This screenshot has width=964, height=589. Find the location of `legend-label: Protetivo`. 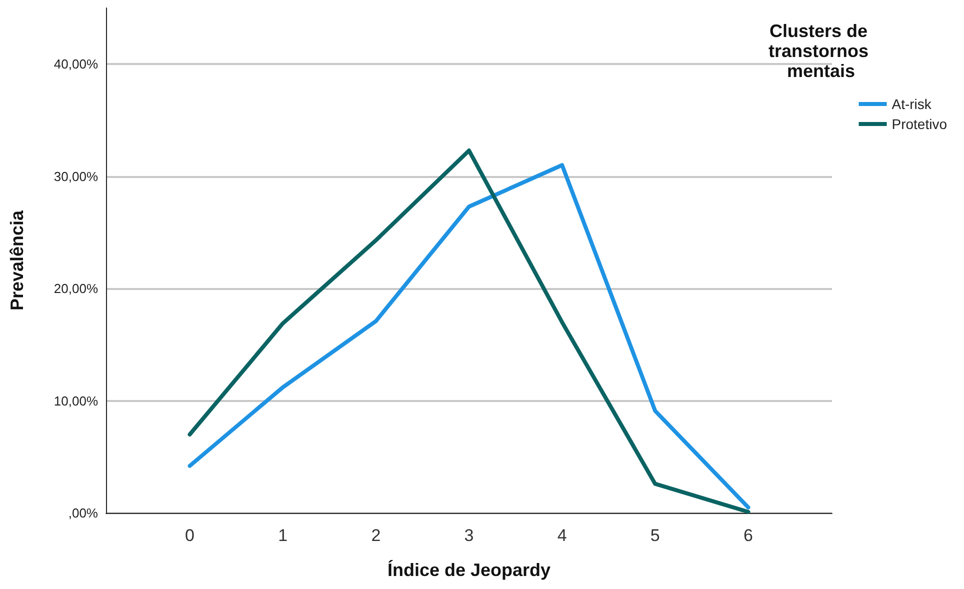

legend-label: Protetivo is located at coordinates (920, 124).